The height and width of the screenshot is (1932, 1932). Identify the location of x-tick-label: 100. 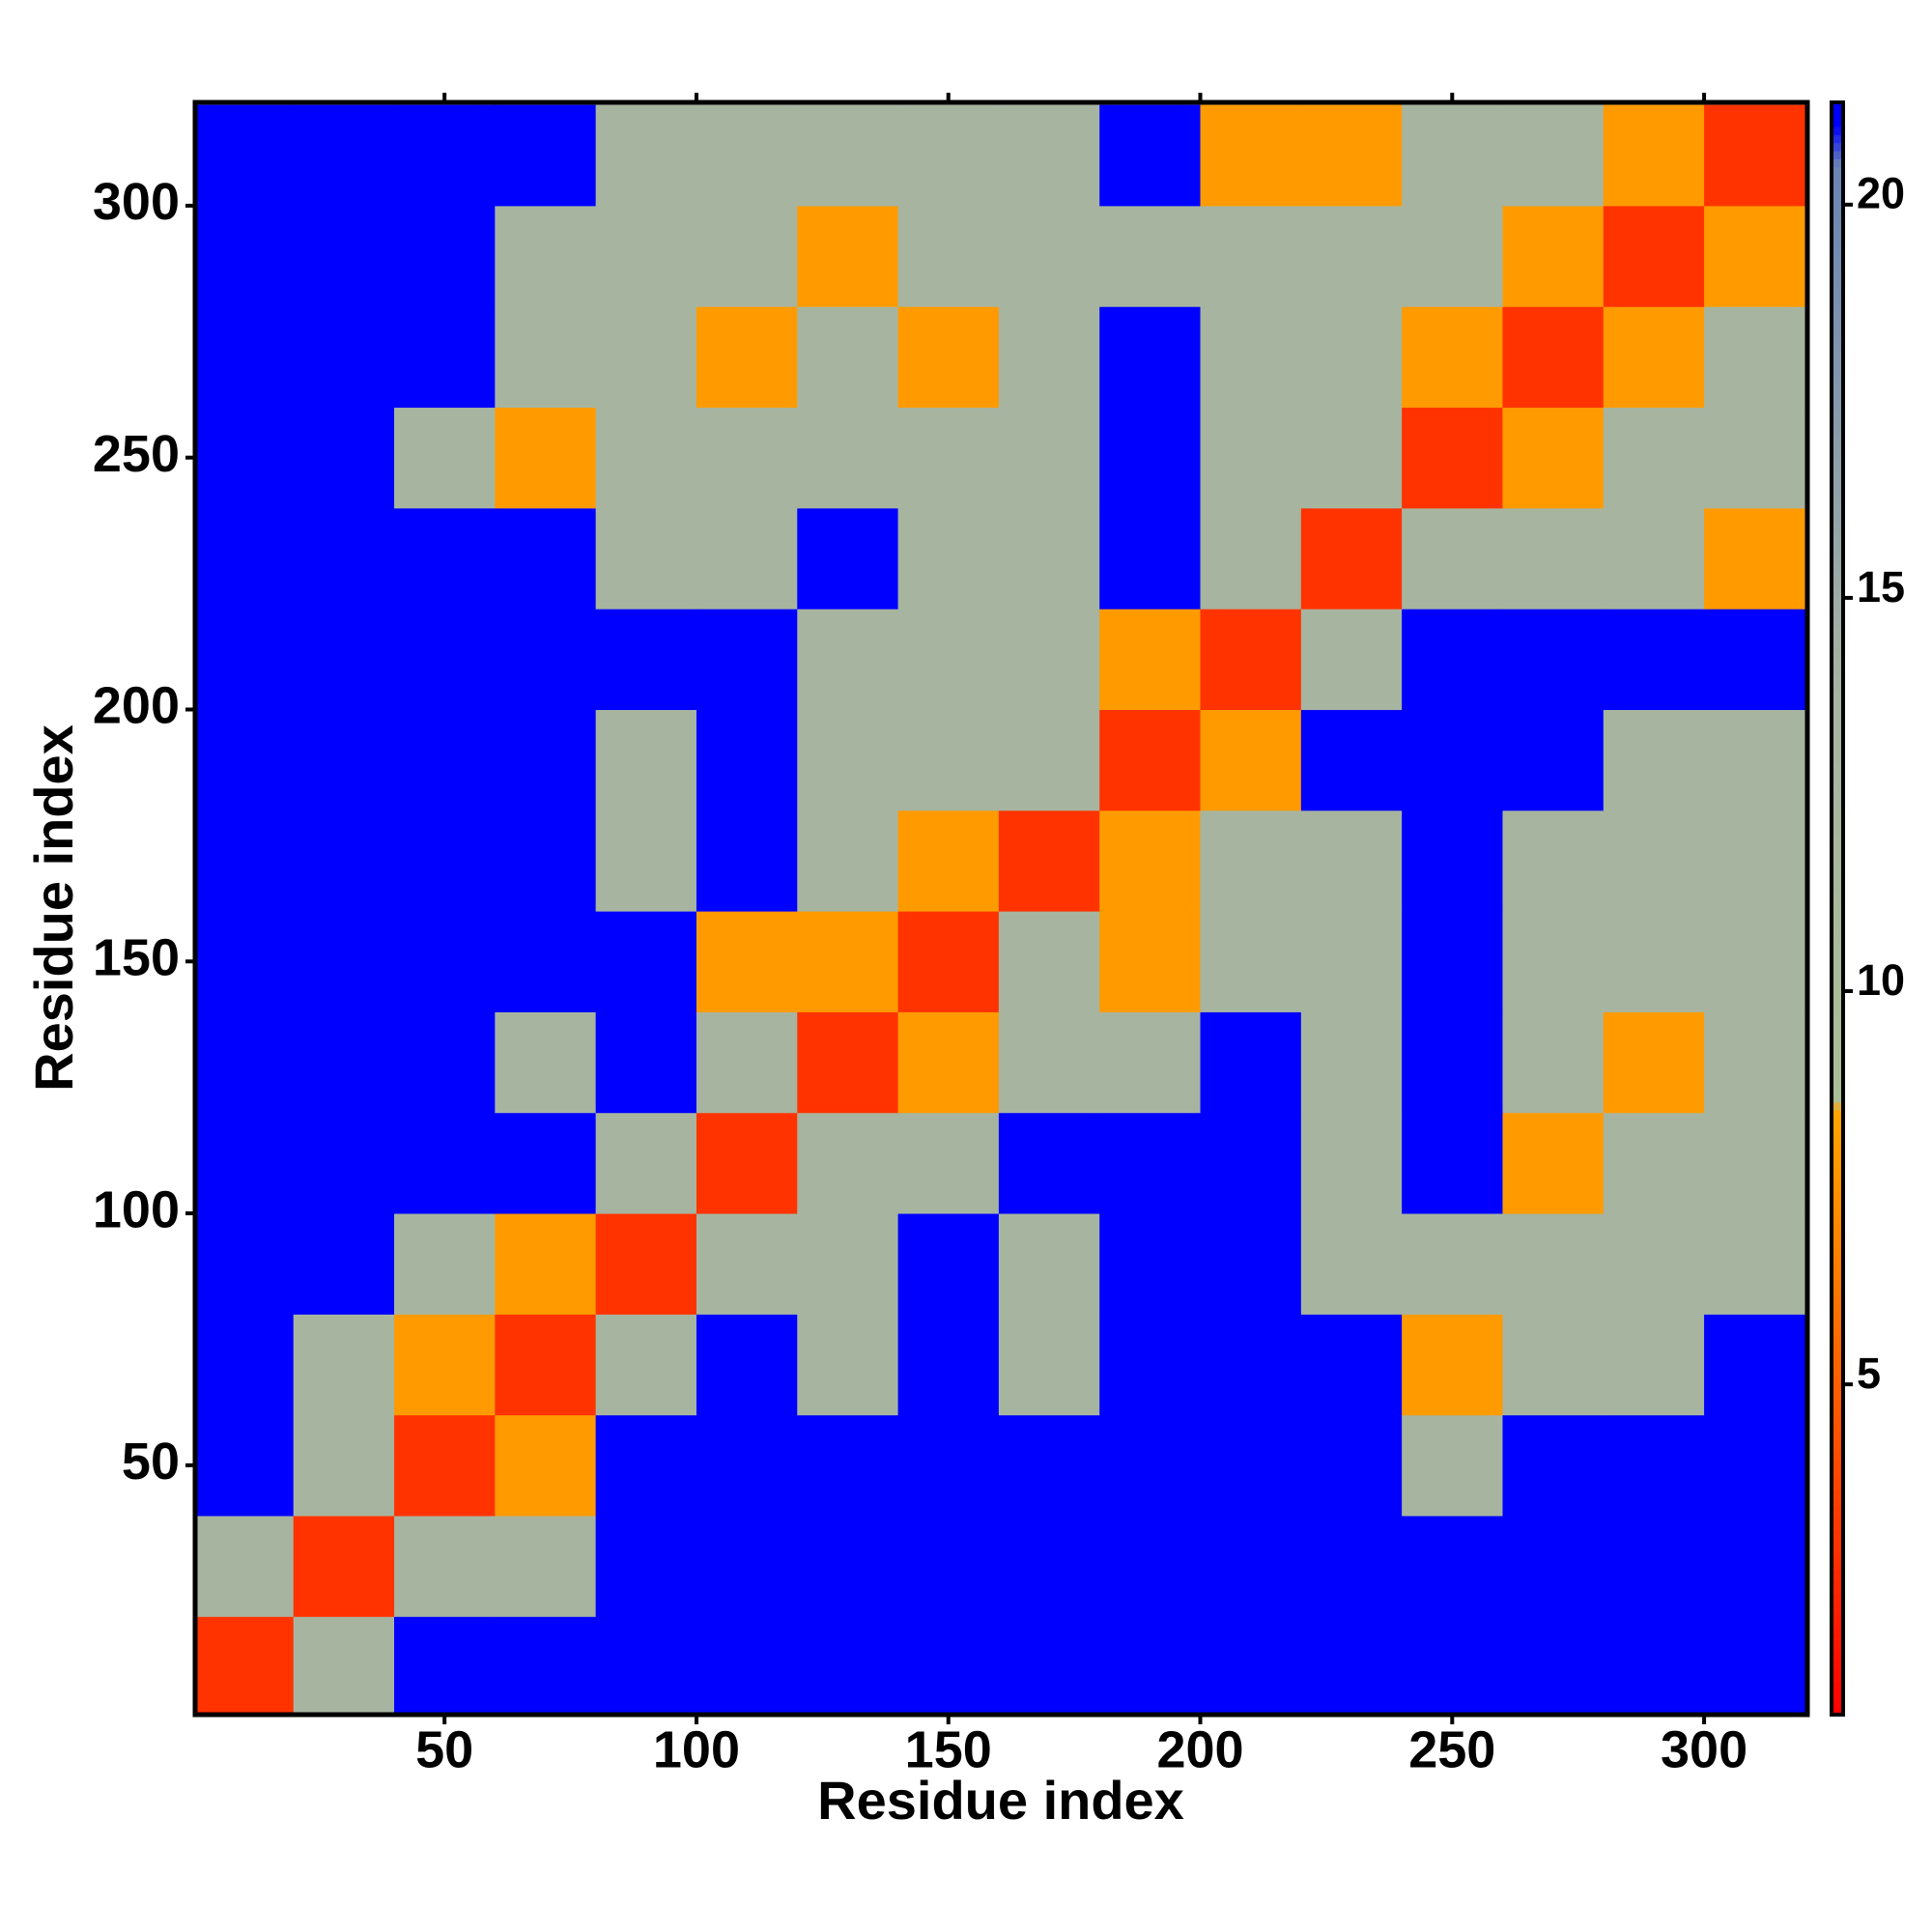
(696, 1749).